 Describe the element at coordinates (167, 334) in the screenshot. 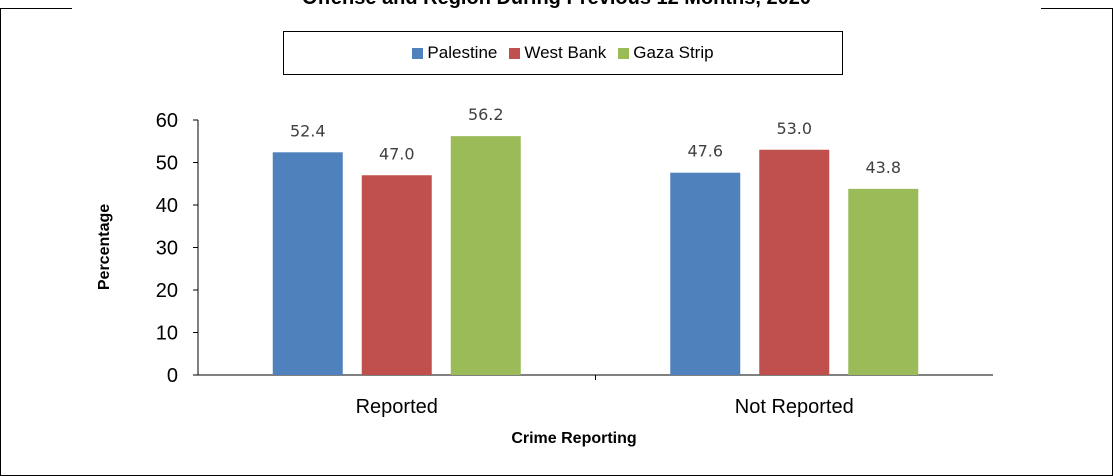

I see `y-tick-label: 10` at that location.